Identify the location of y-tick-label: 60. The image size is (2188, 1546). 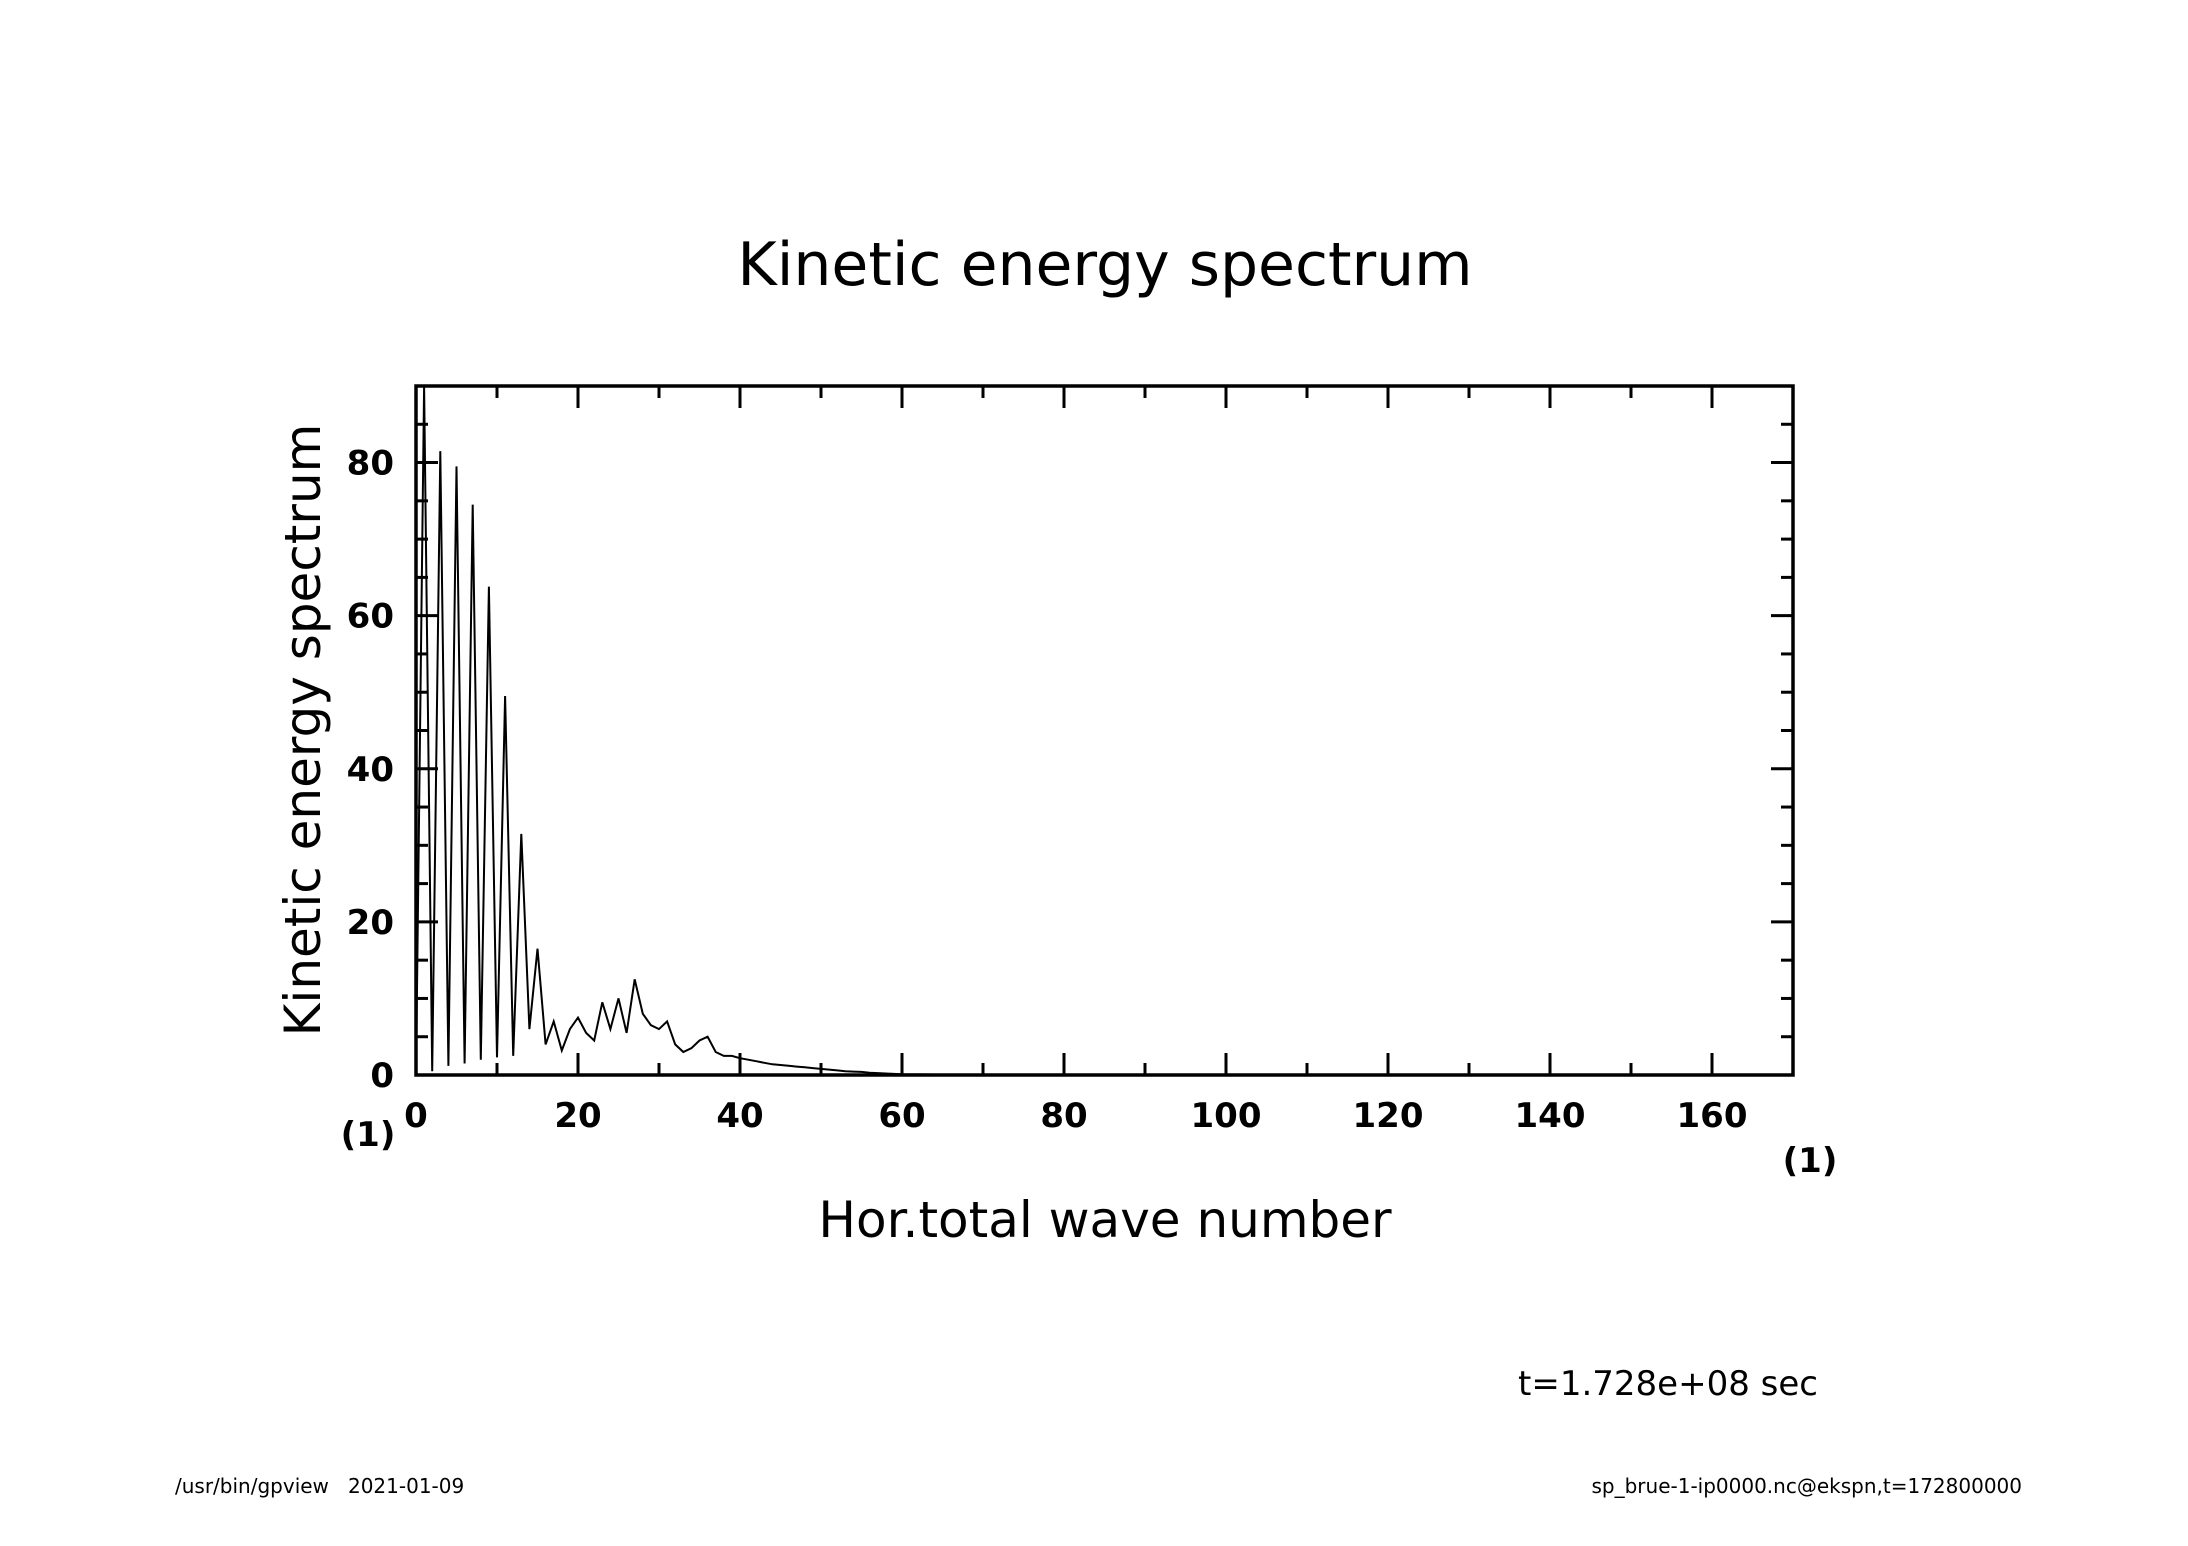
(370, 617).